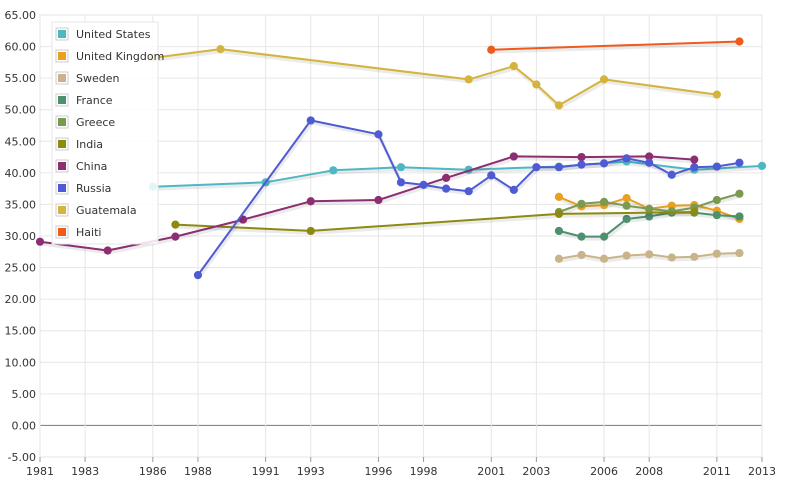 This screenshot has height=495, width=800. I want to click on legend-label: United Kingdom, so click(120, 56).